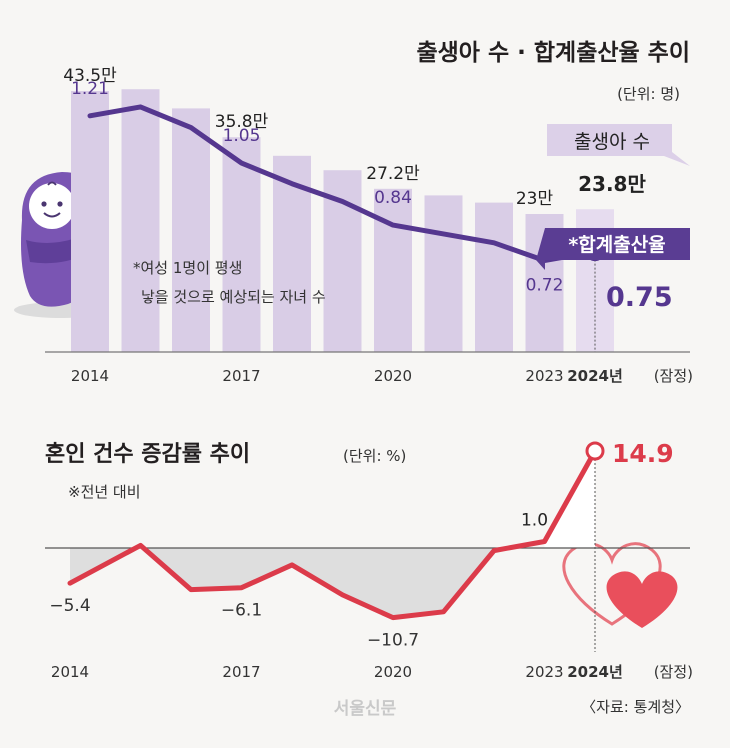 Image resolution: width=730 pixels, height=748 pixels. What do you see at coordinates (616, 245) in the screenshot?
I see `fertility-legend-label: *합계출산율` at bounding box center [616, 245].